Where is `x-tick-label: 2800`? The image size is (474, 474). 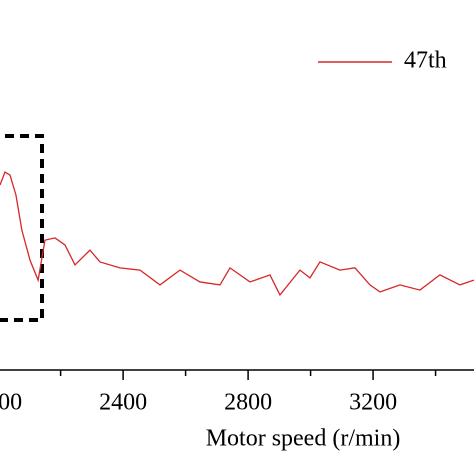
x-tick-label: 2800 is located at coordinates (248, 403).